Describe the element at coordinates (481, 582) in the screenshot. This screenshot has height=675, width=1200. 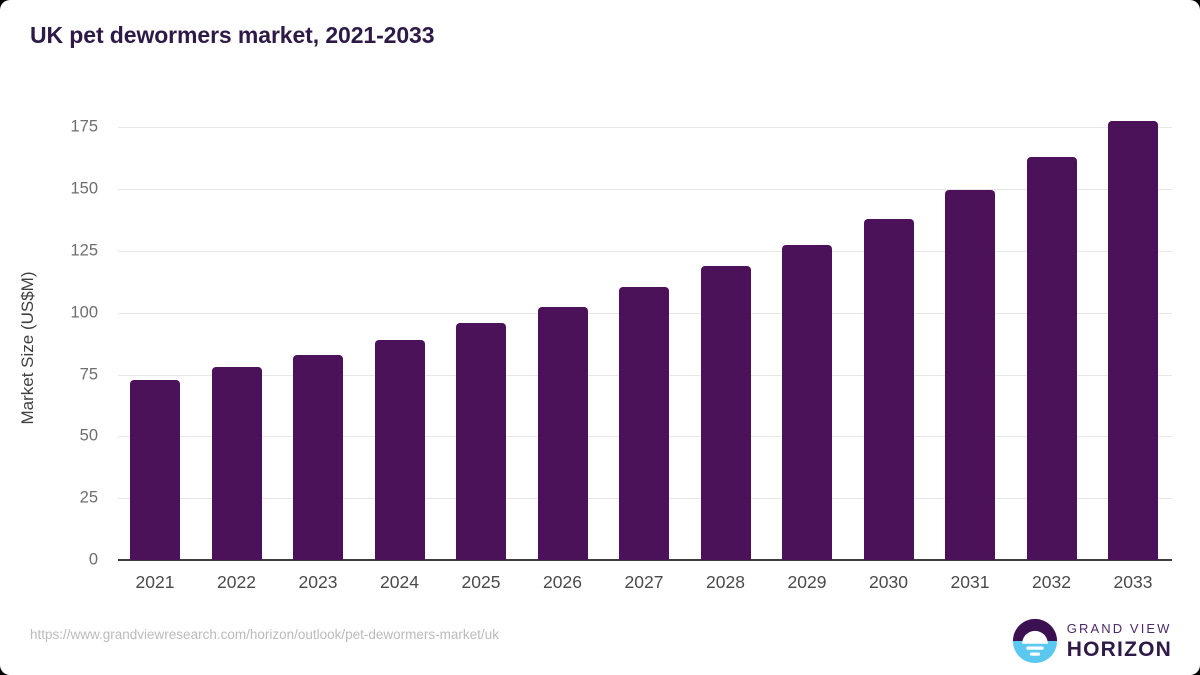
I see `x-tick-label-2025: 2025` at that location.